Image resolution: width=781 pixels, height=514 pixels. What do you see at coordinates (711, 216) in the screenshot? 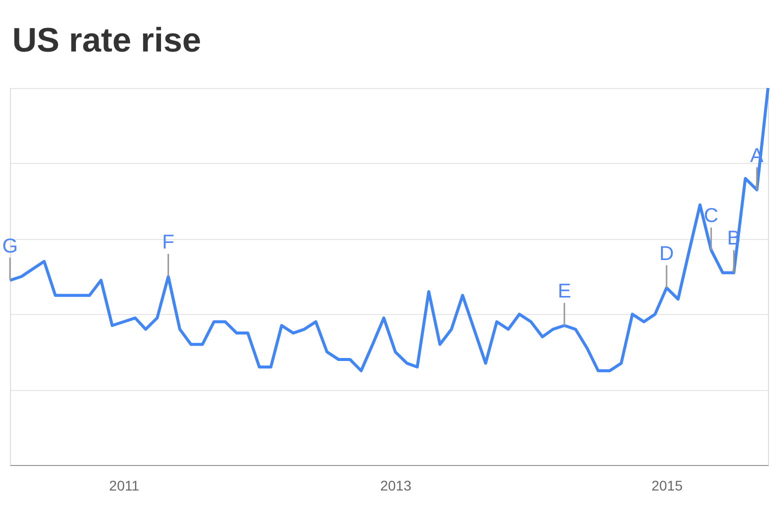
I see `annotation: C` at bounding box center [711, 216].